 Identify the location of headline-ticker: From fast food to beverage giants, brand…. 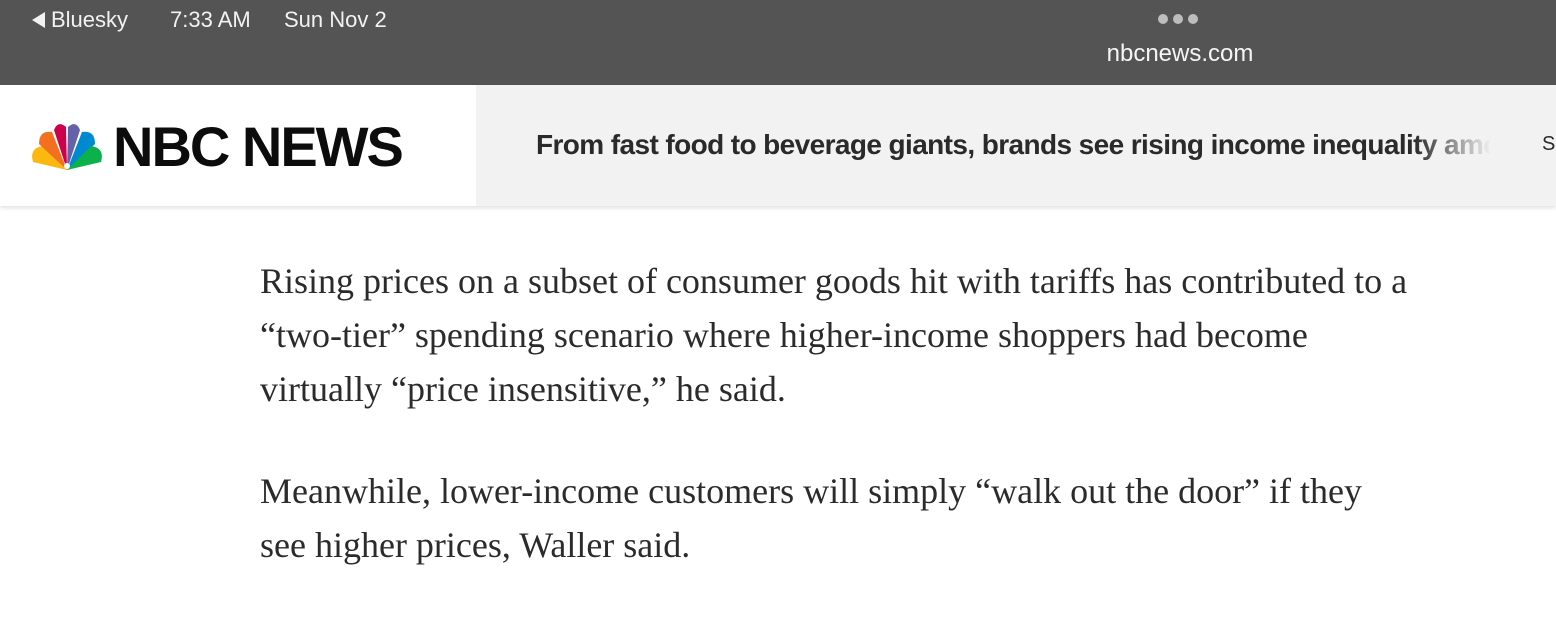
(1016, 145).